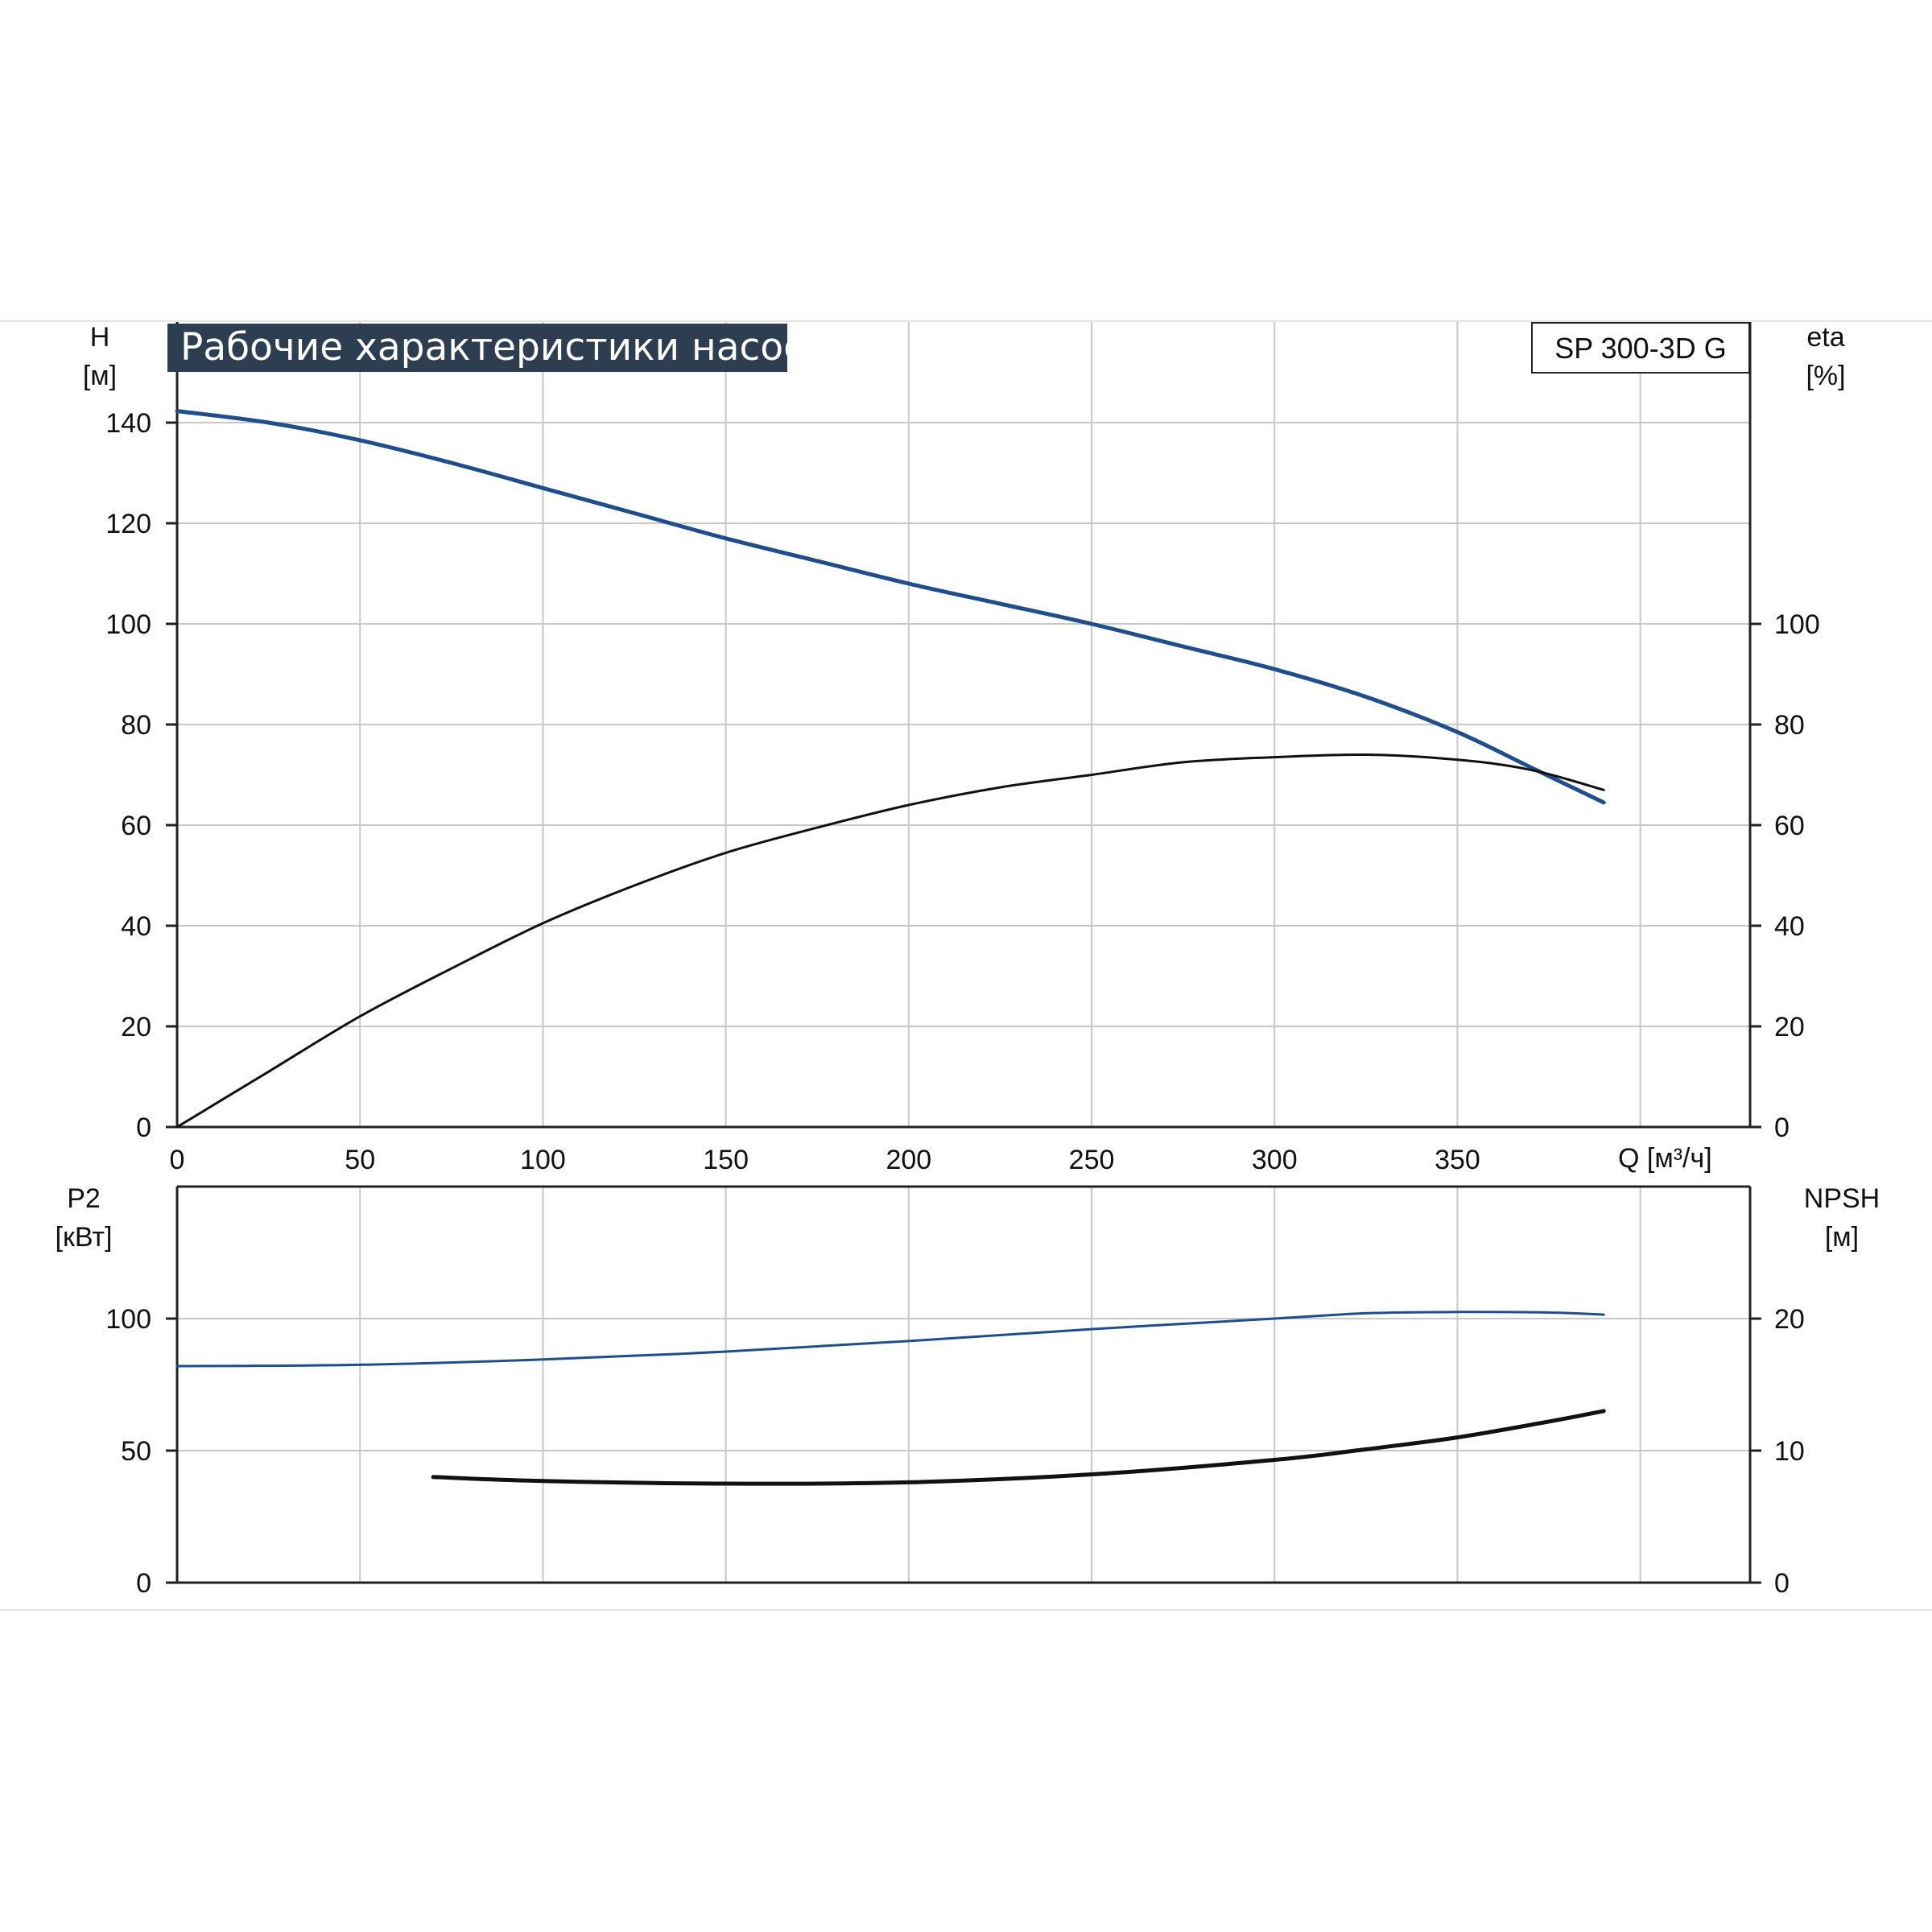  What do you see at coordinates (1665, 1158) in the screenshot?
I see `x-axis-label: Q [м³/ч]` at bounding box center [1665, 1158].